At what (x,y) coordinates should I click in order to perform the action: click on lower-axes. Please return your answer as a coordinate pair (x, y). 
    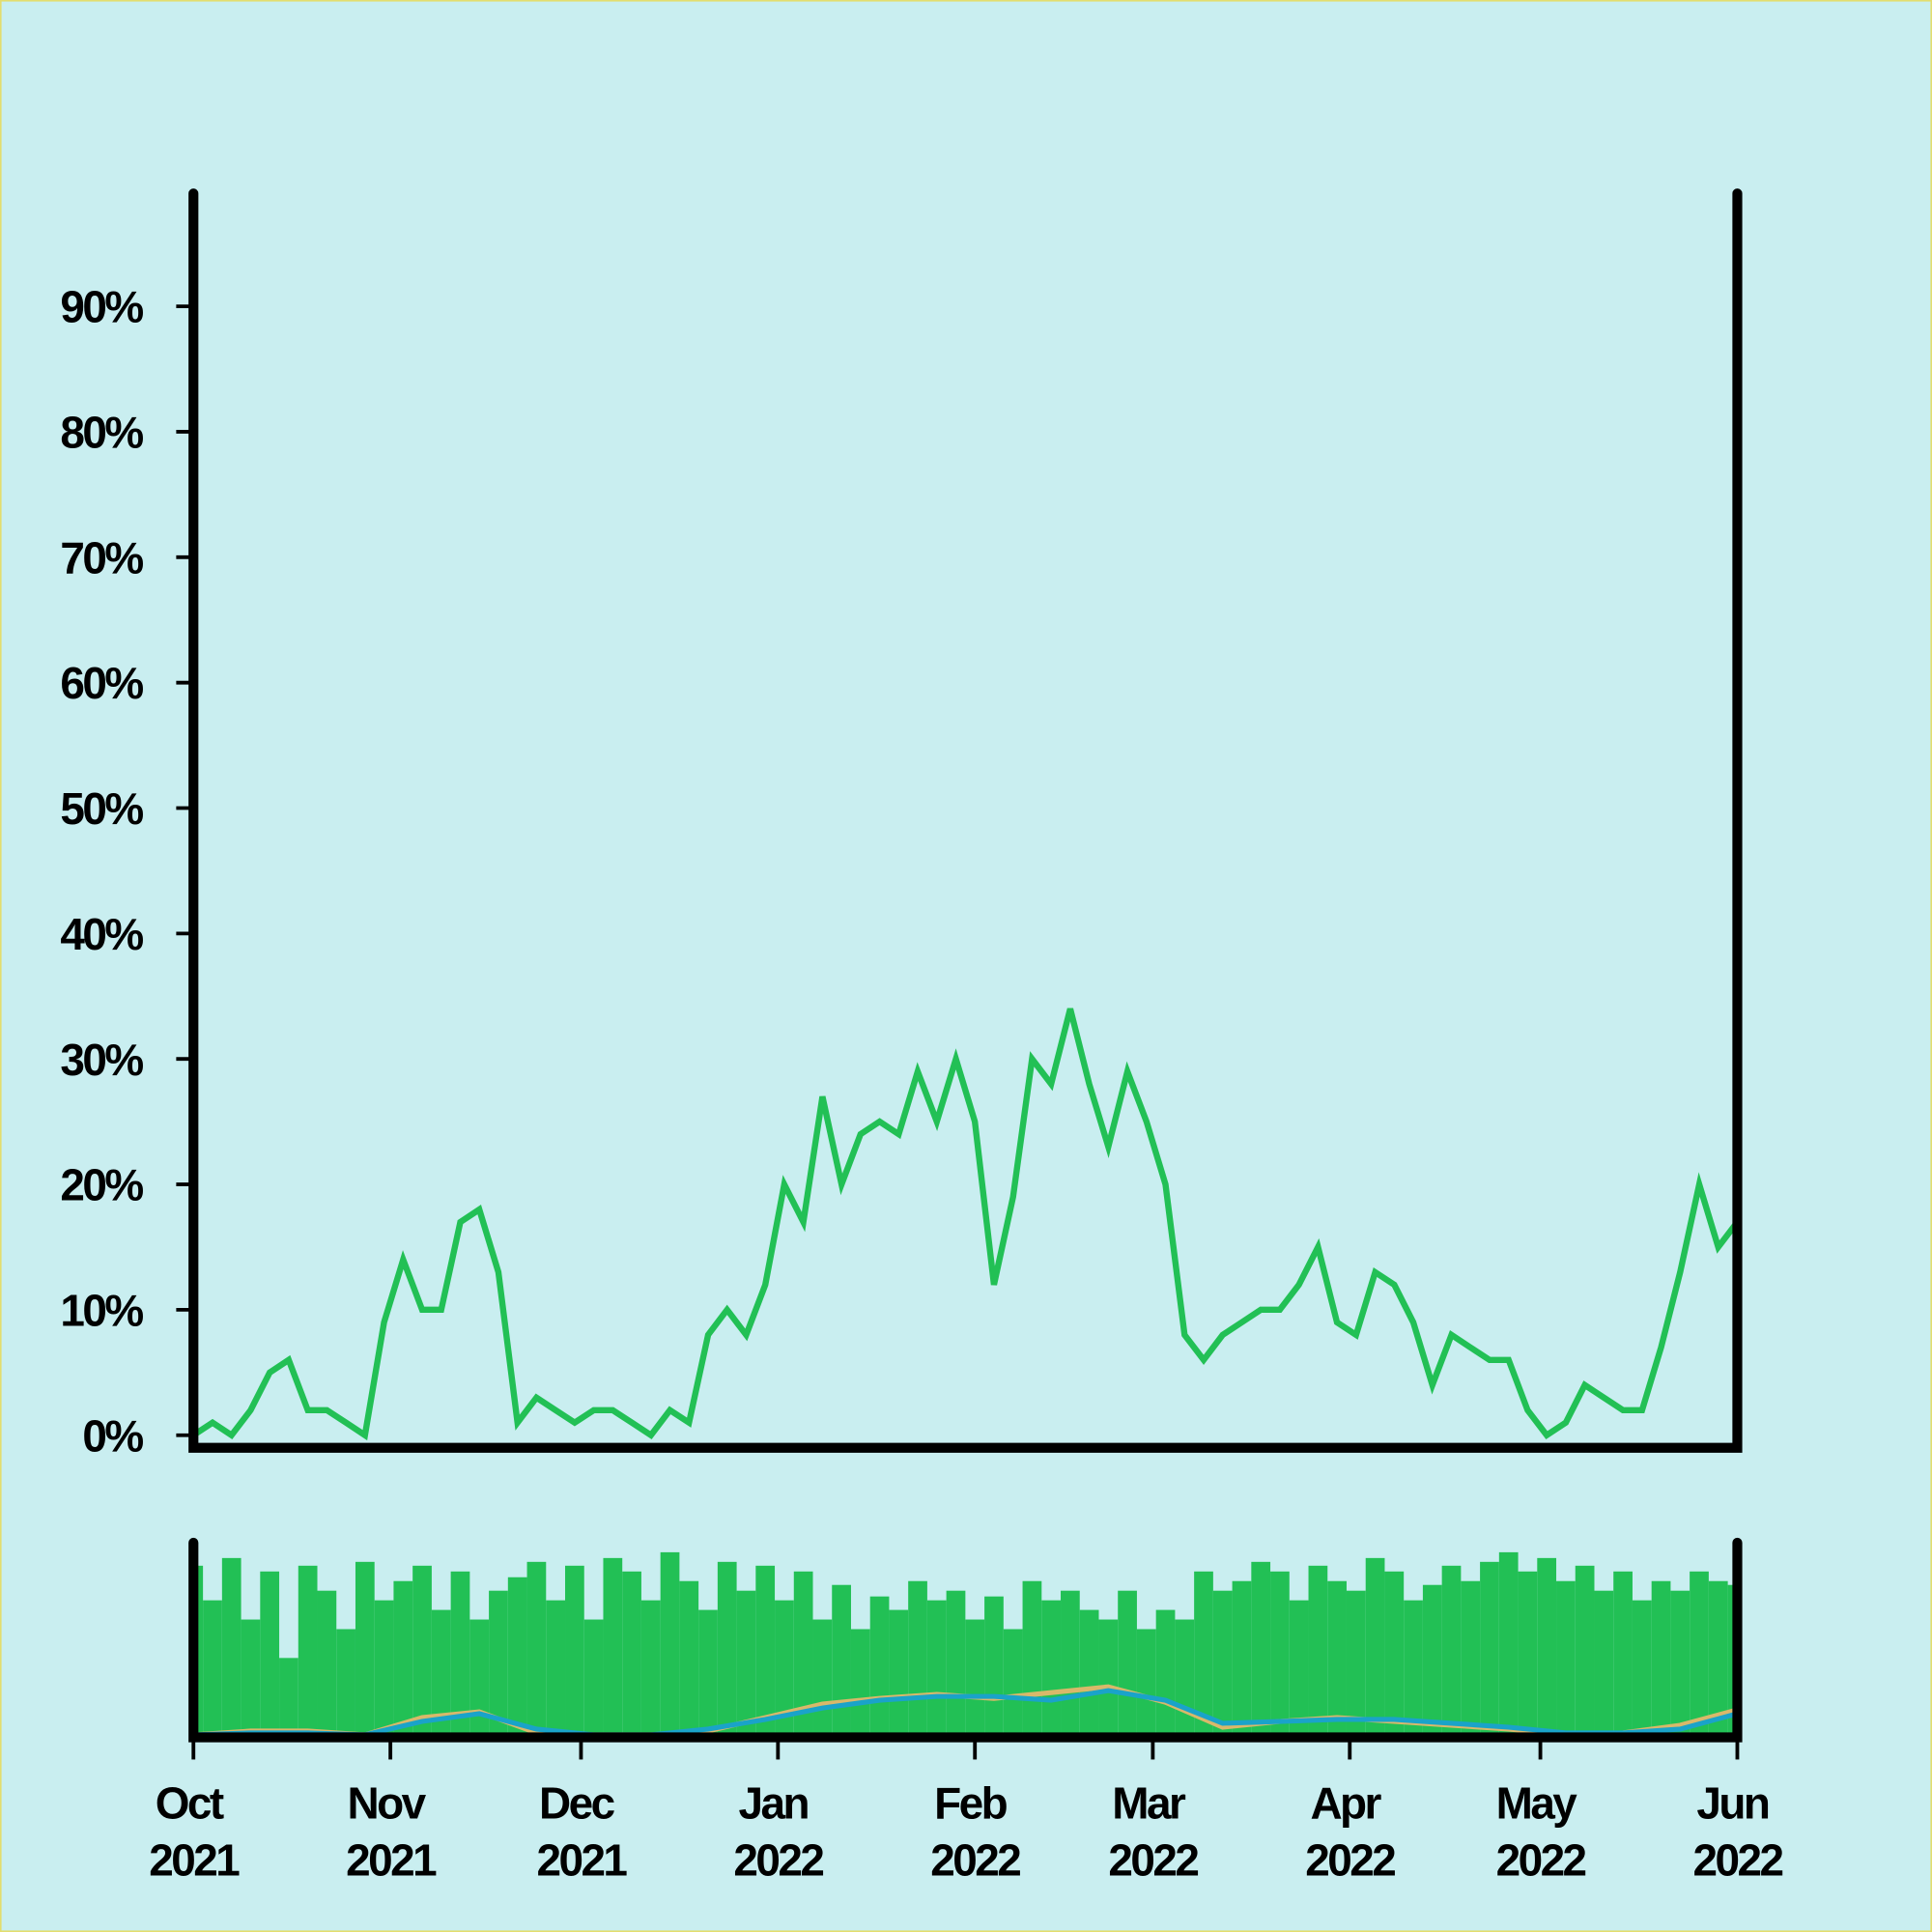
    Looking at the image, I should click on (965, 1640).